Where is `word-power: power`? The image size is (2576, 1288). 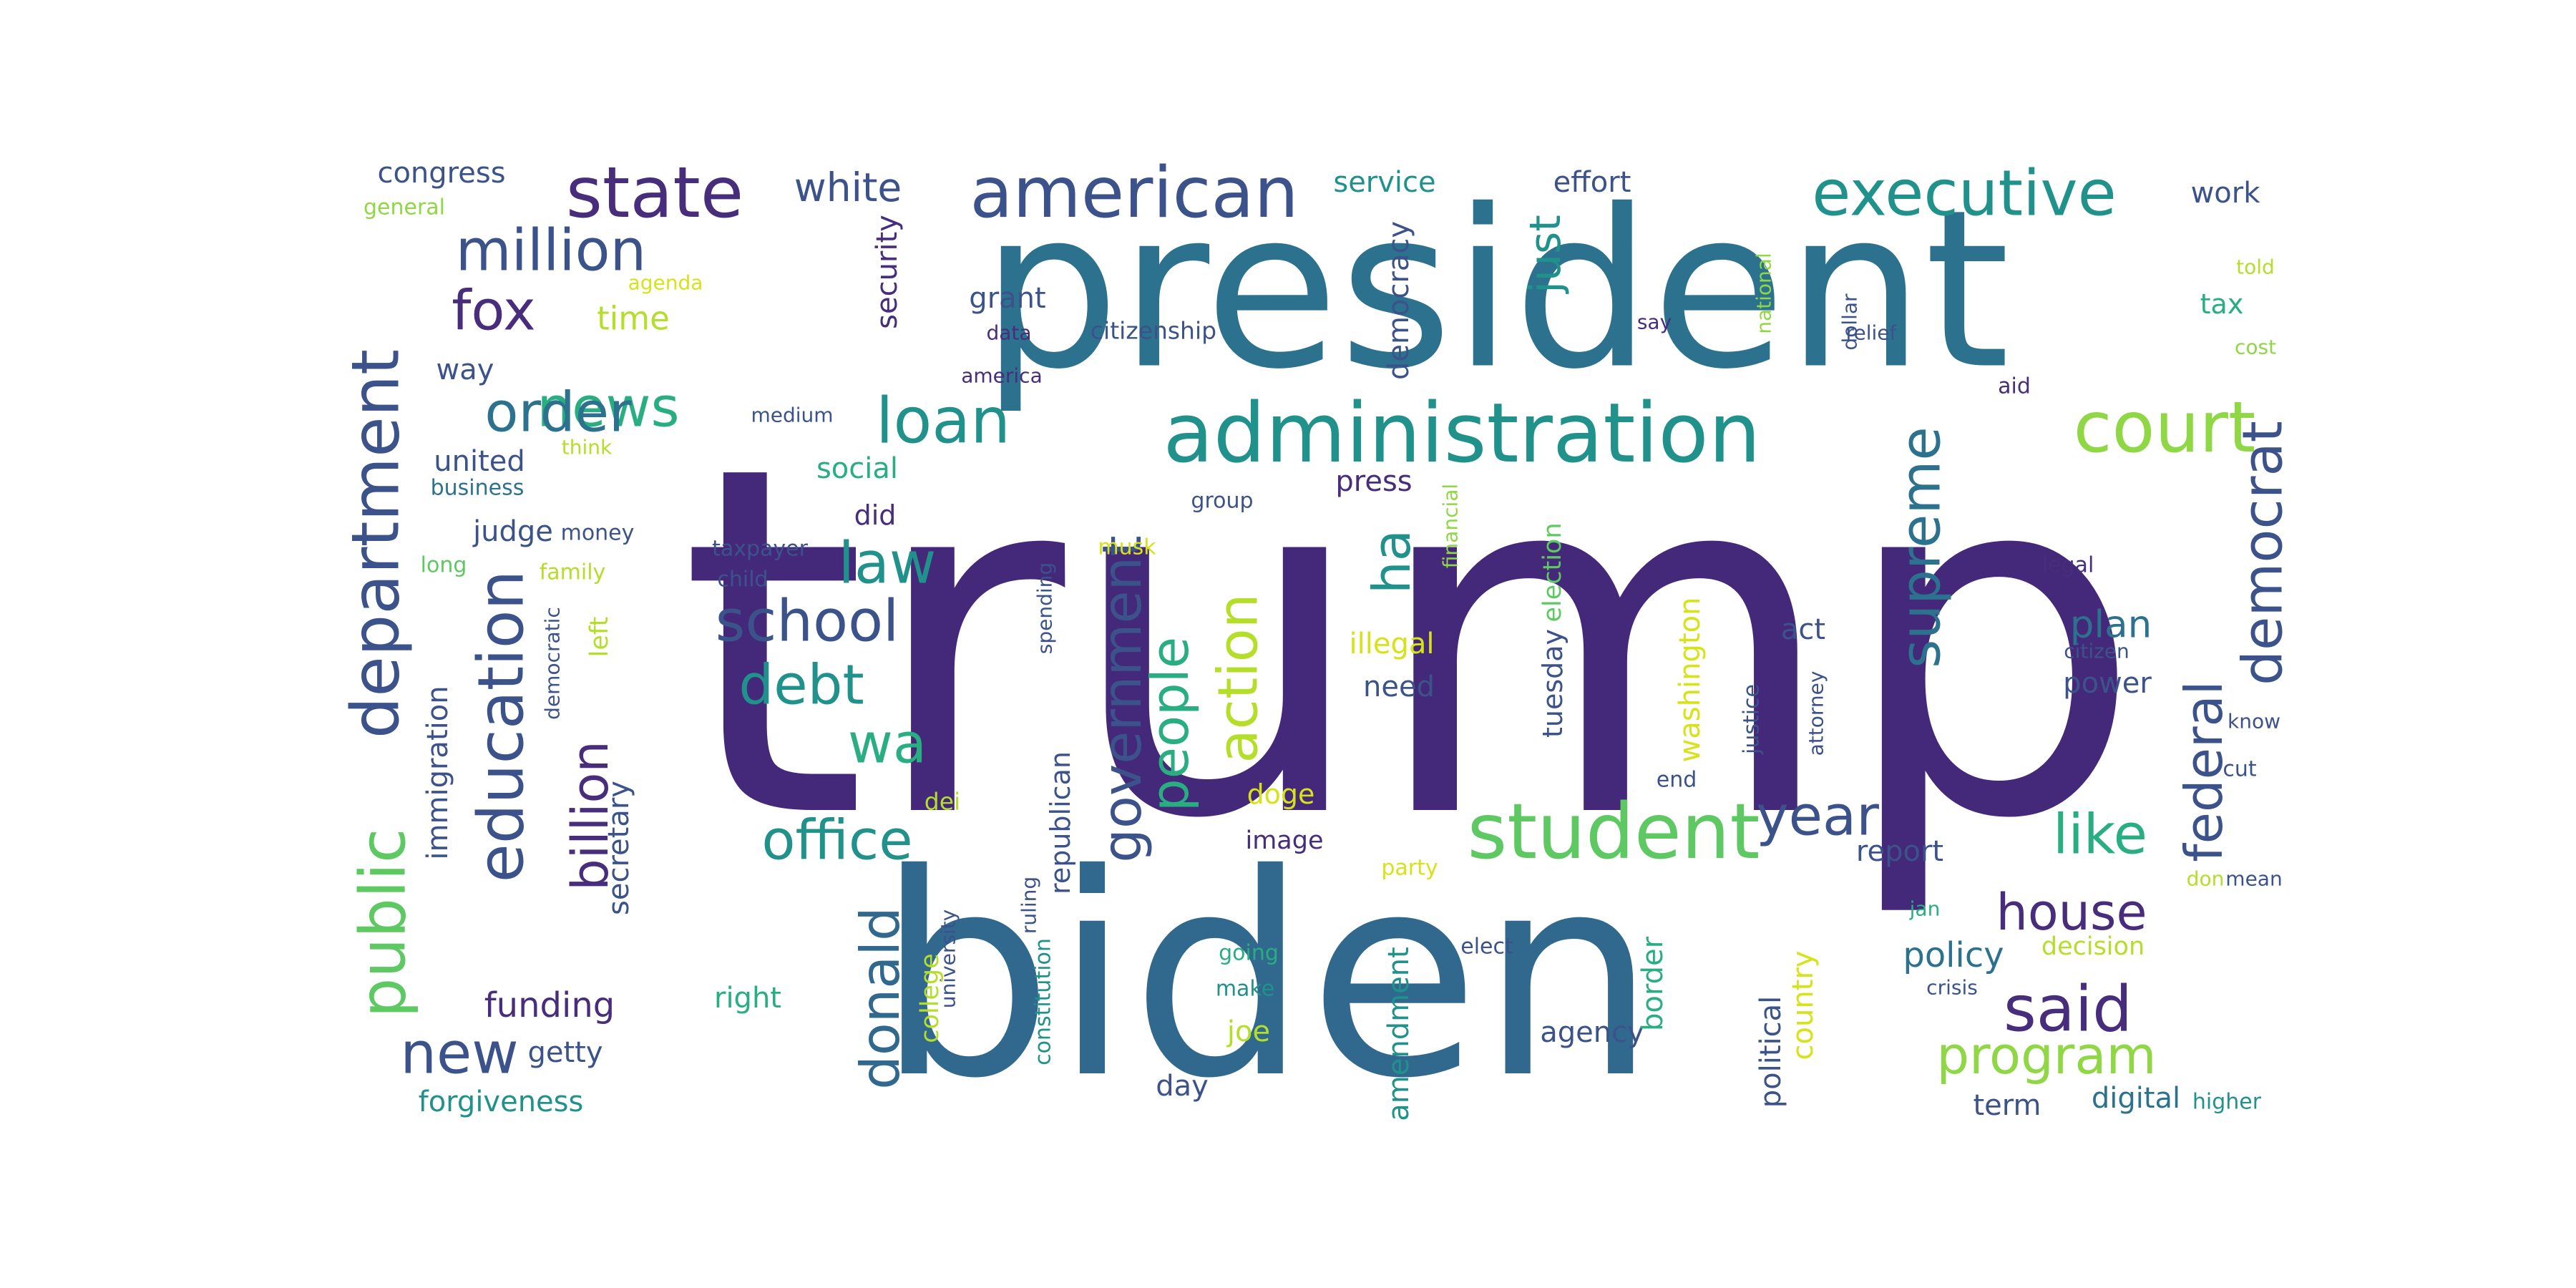 word-power: power is located at coordinates (2107, 683).